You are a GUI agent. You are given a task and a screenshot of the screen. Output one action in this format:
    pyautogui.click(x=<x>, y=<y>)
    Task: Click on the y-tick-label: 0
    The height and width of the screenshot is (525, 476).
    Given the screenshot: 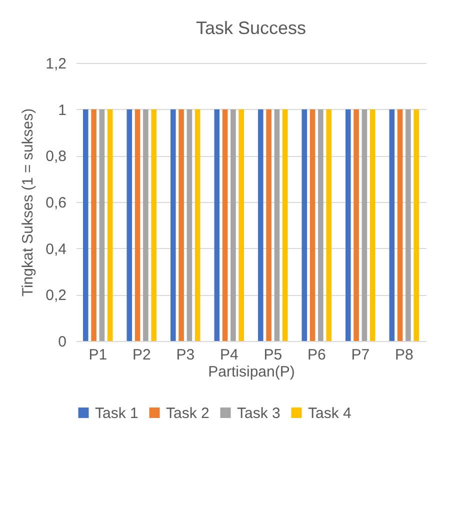 What is the action you would take?
    pyautogui.click(x=62, y=342)
    